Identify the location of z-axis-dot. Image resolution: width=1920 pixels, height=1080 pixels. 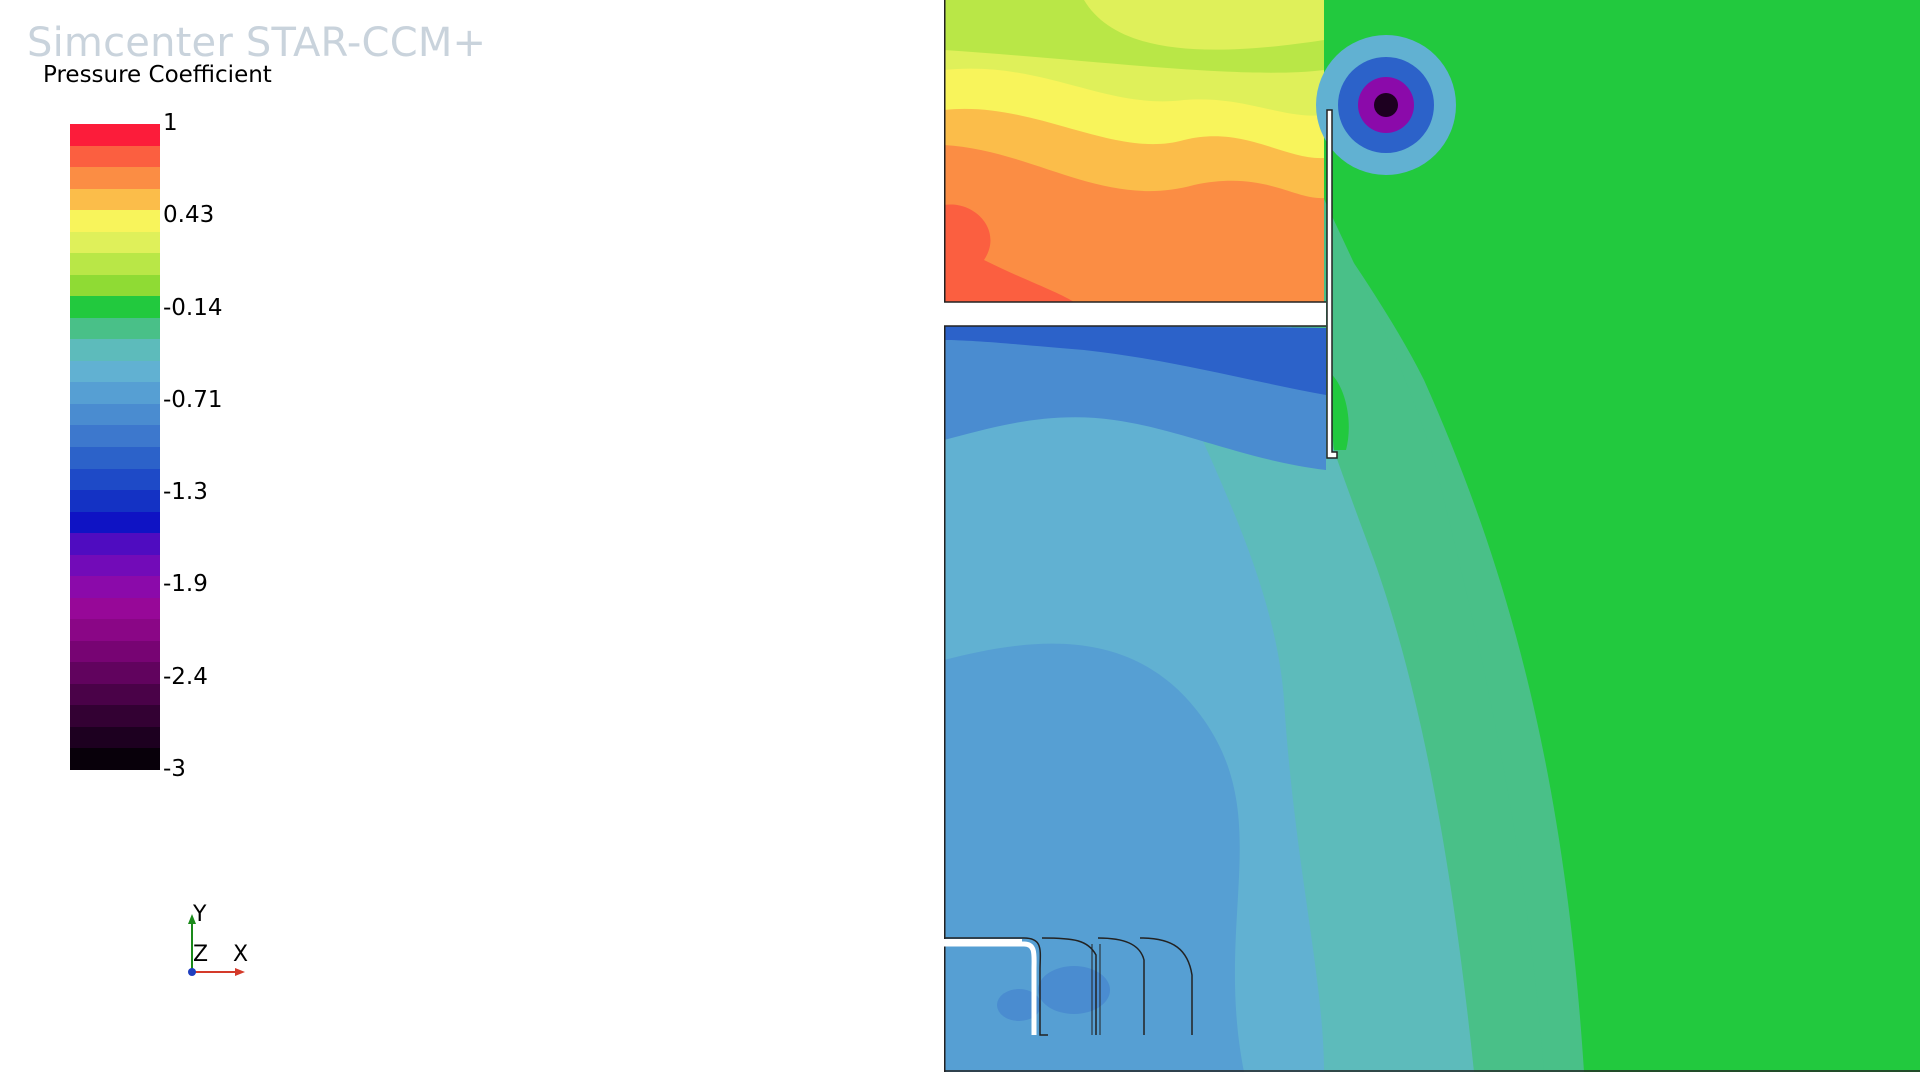
(192, 972).